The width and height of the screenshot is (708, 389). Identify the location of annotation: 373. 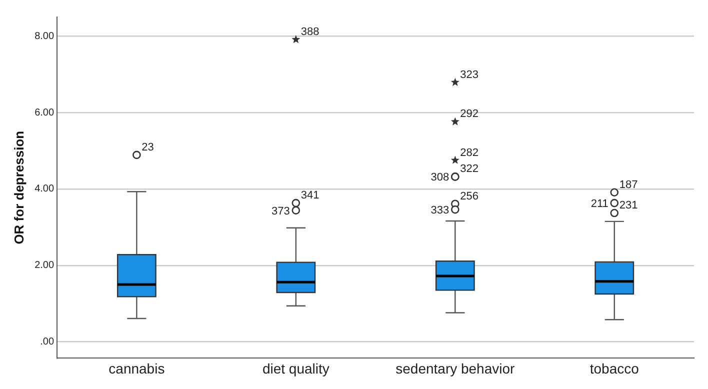
(281, 211).